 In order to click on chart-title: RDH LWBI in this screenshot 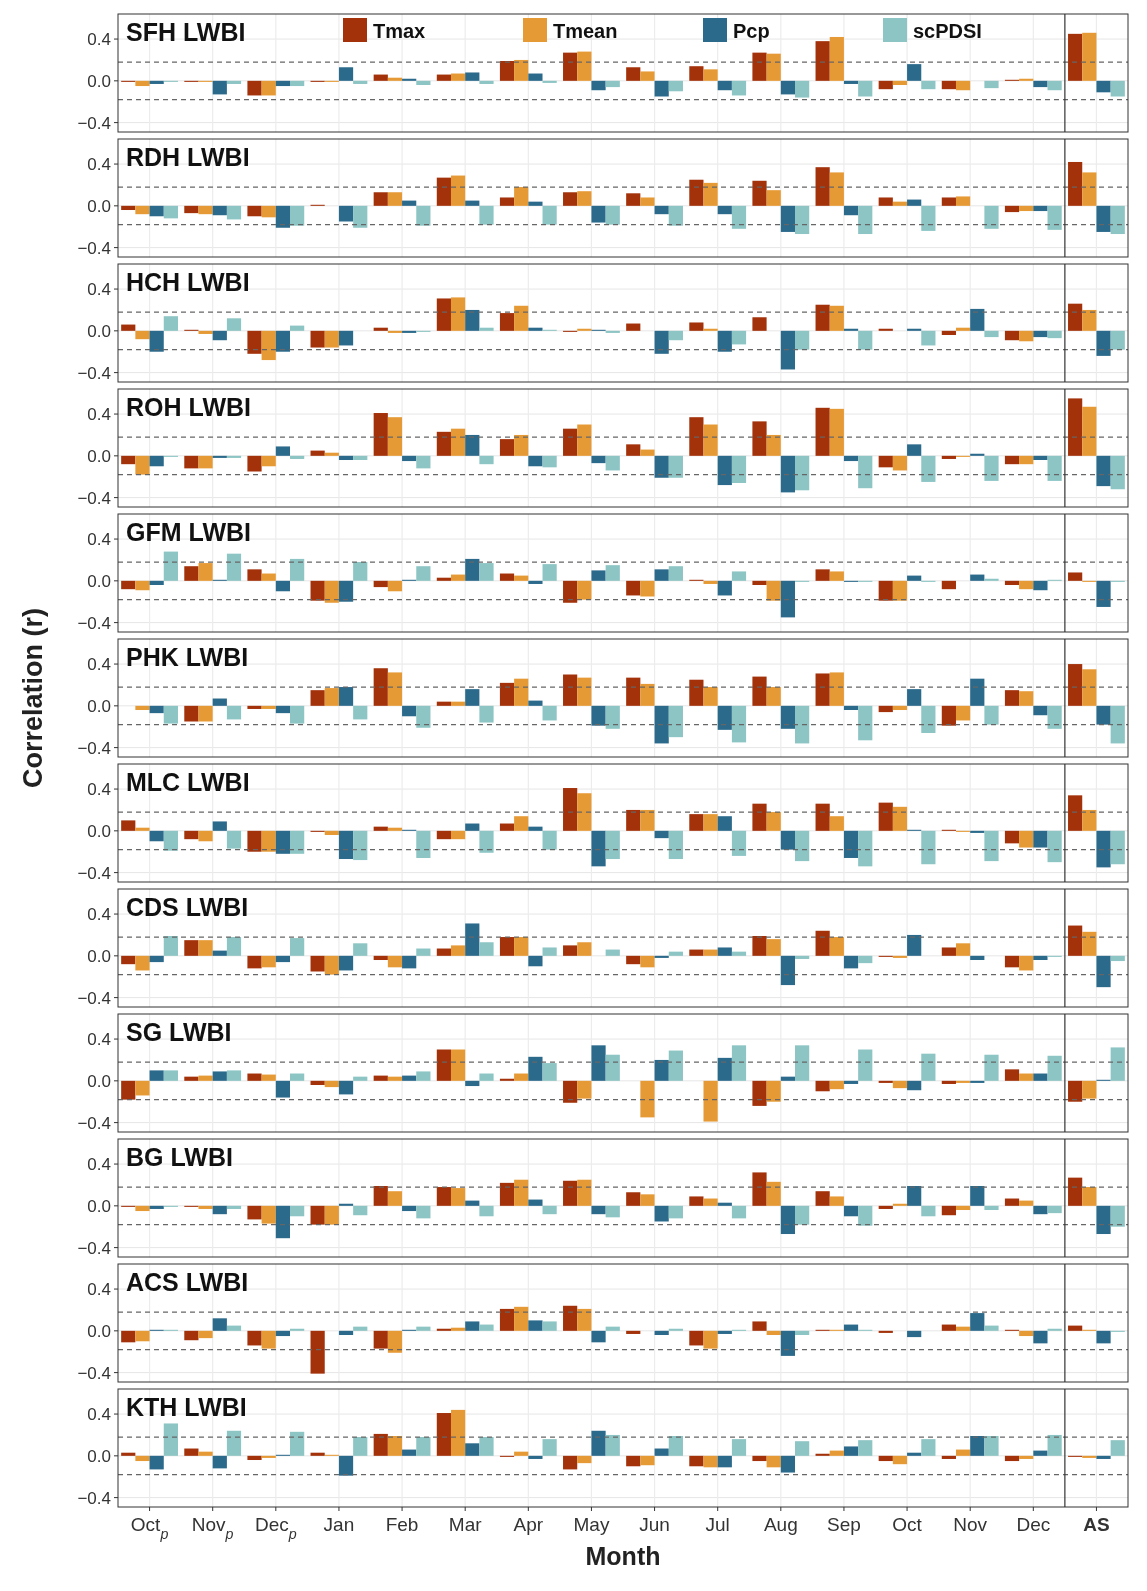, I will do `click(188, 157)`.